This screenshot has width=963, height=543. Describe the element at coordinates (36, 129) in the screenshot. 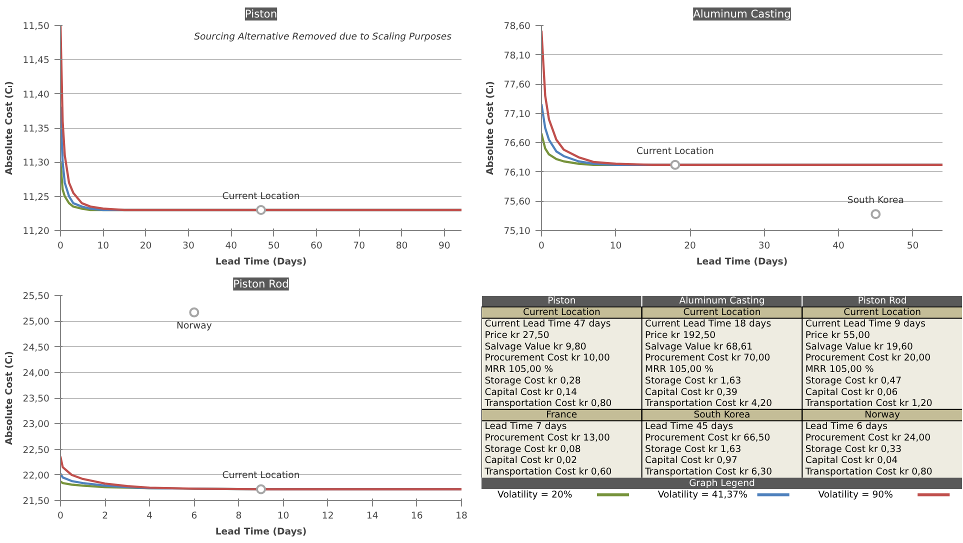

I see `y-tick-label: 11,35` at that location.